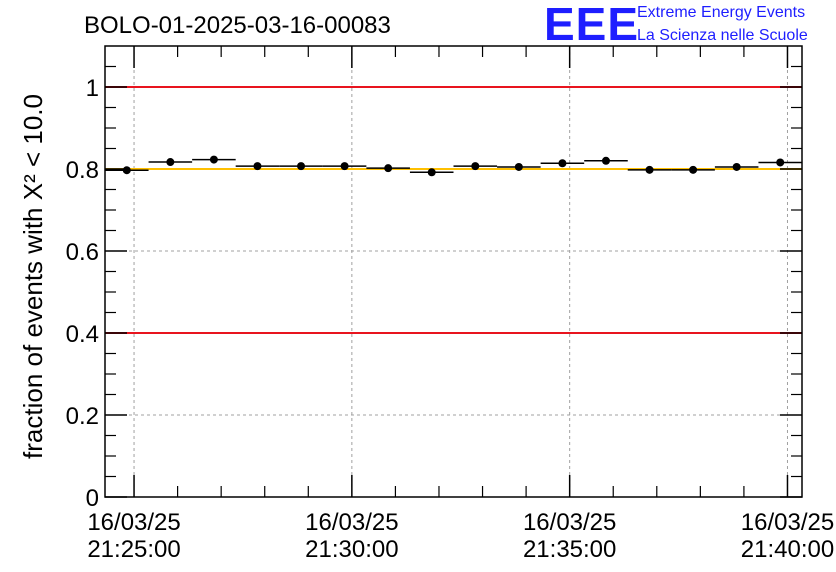  I want to click on x-tick-time: 21:25:00, so click(133, 549).